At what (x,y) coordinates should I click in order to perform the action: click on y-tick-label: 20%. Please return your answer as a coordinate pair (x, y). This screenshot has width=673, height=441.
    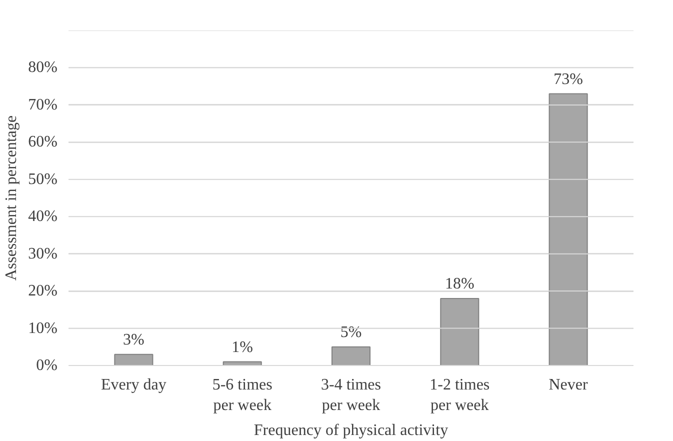
    Looking at the image, I should click on (43, 291).